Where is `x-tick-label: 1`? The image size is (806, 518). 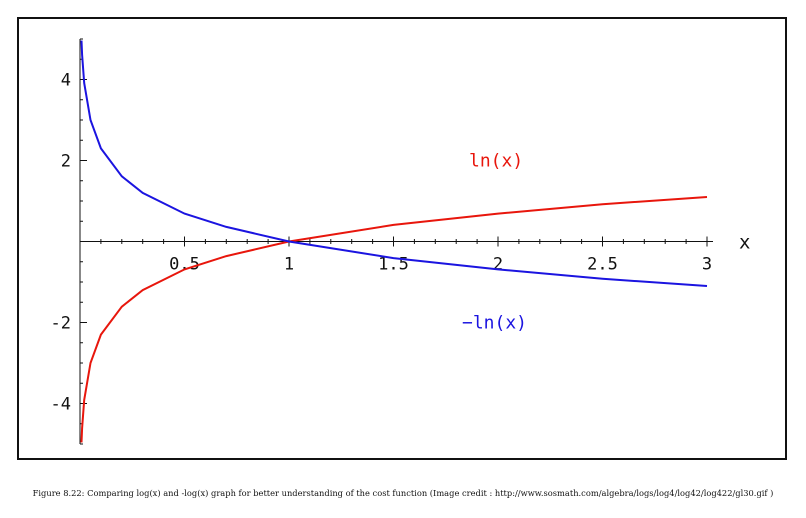
x-tick-label: 1 is located at coordinates (289, 265).